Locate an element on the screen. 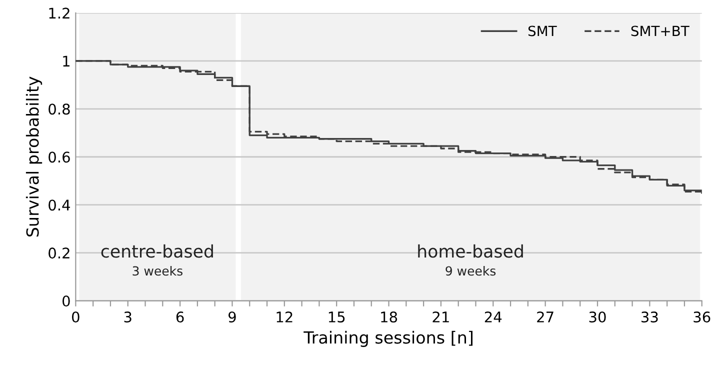 This screenshot has height=370, width=714. x-tick-label: 36 is located at coordinates (702, 317).